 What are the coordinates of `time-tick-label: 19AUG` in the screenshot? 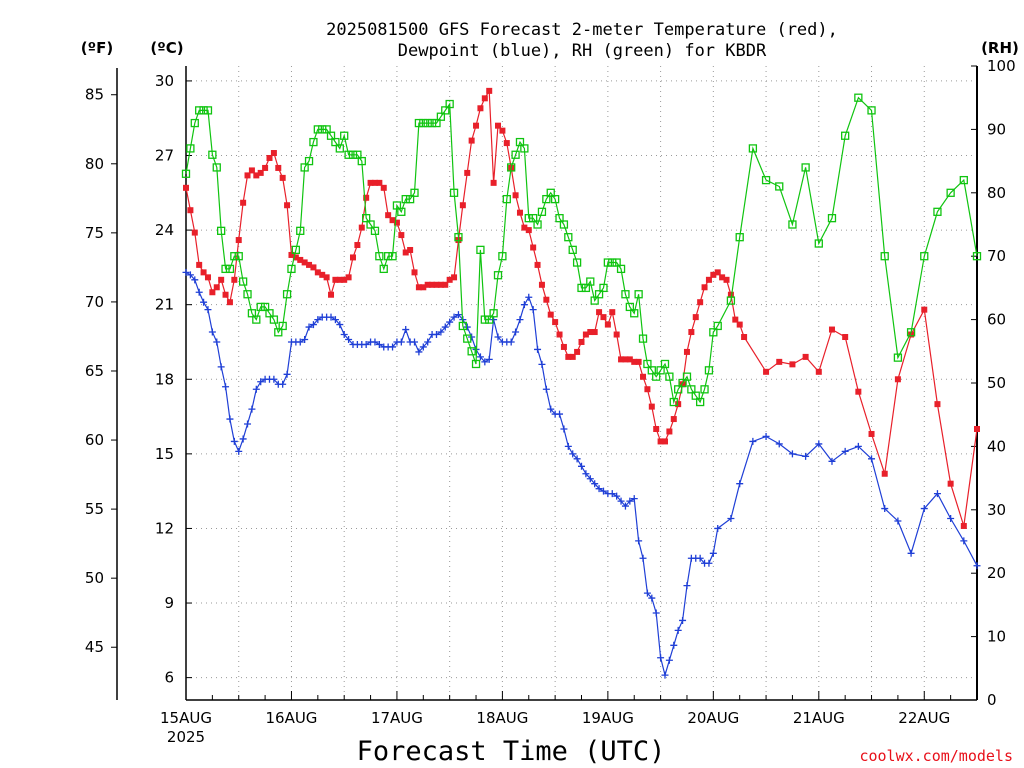 It's located at (608, 718).